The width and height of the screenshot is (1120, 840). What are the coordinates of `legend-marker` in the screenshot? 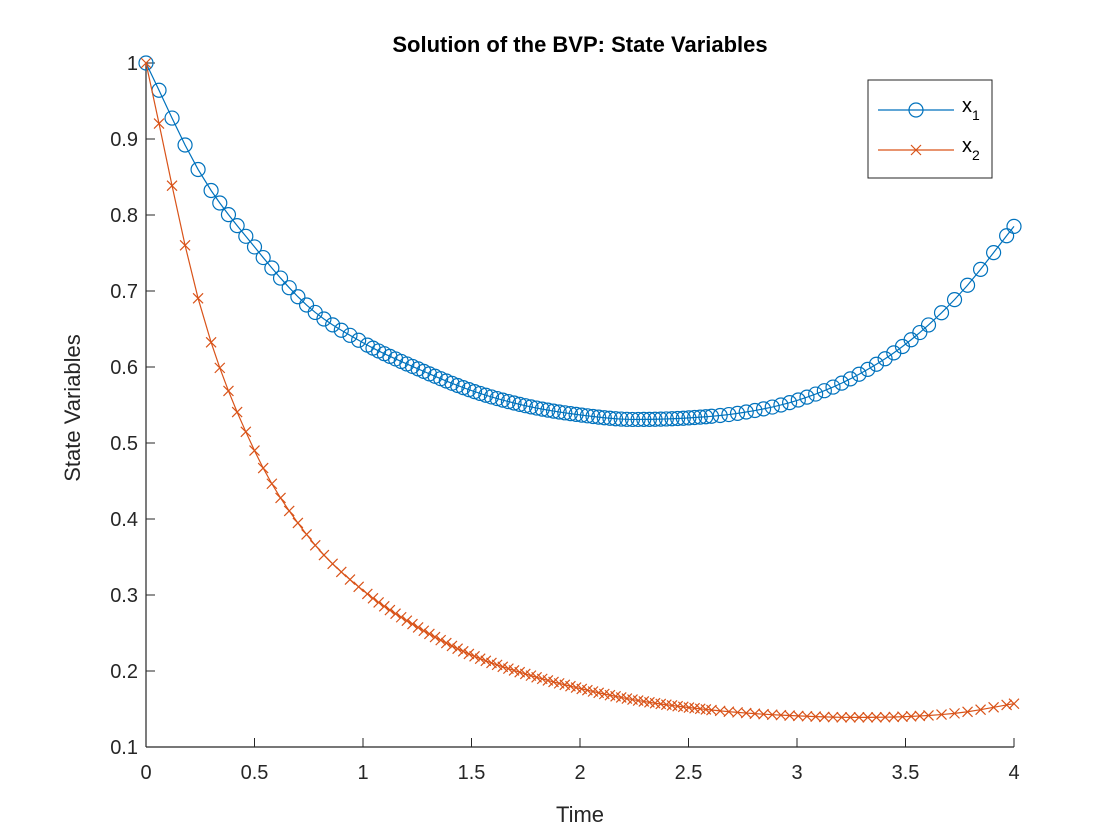 It's located at (916, 150).